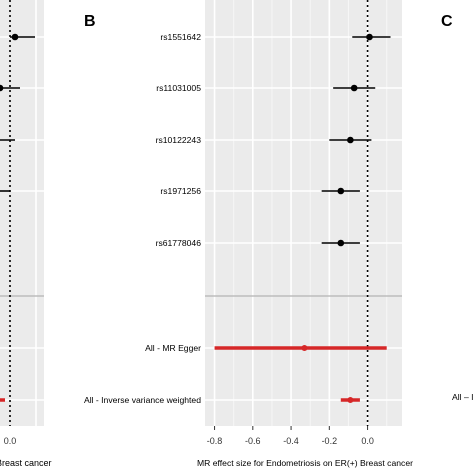 This screenshot has height=474, width=474. I want to click on left-panel-background, so click(22, 213).